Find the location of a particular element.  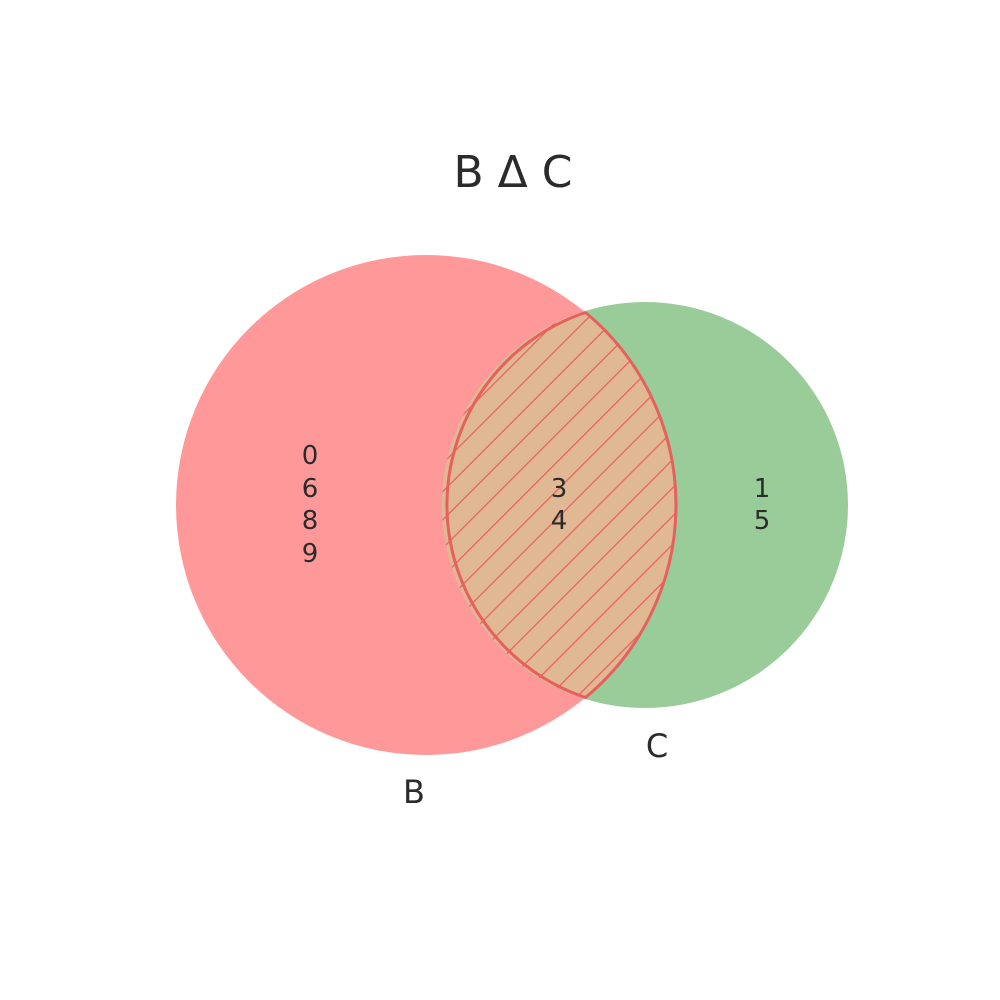

diagram-title: B Δ C is located at coordinates (513, 172).